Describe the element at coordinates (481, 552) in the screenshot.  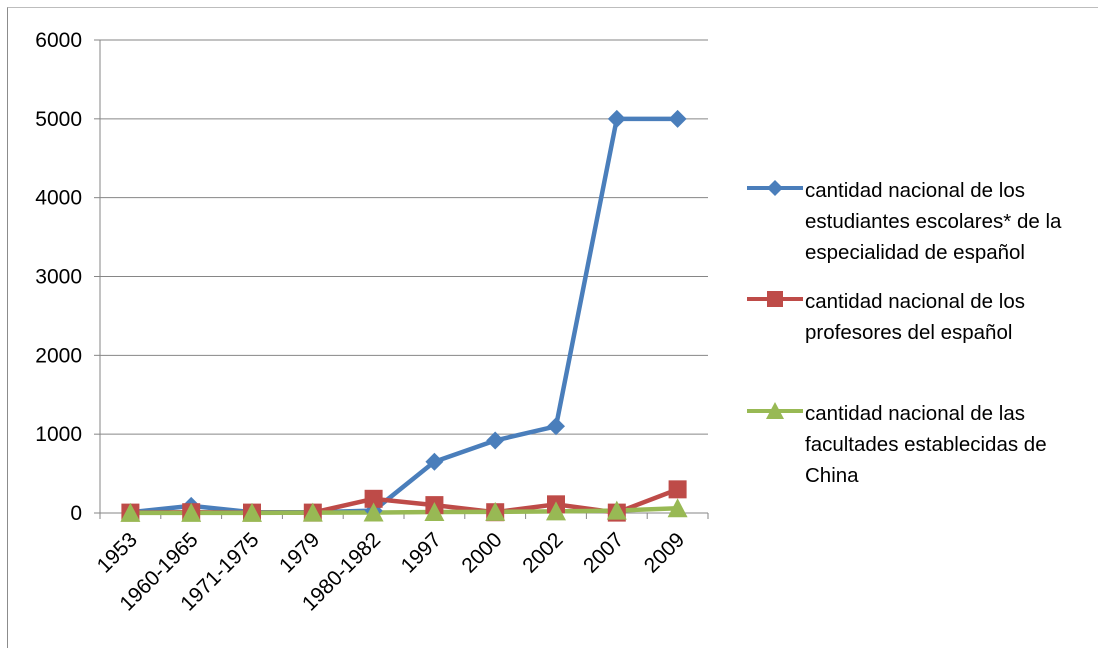
I see `x-tick-label: 2000` at that location.